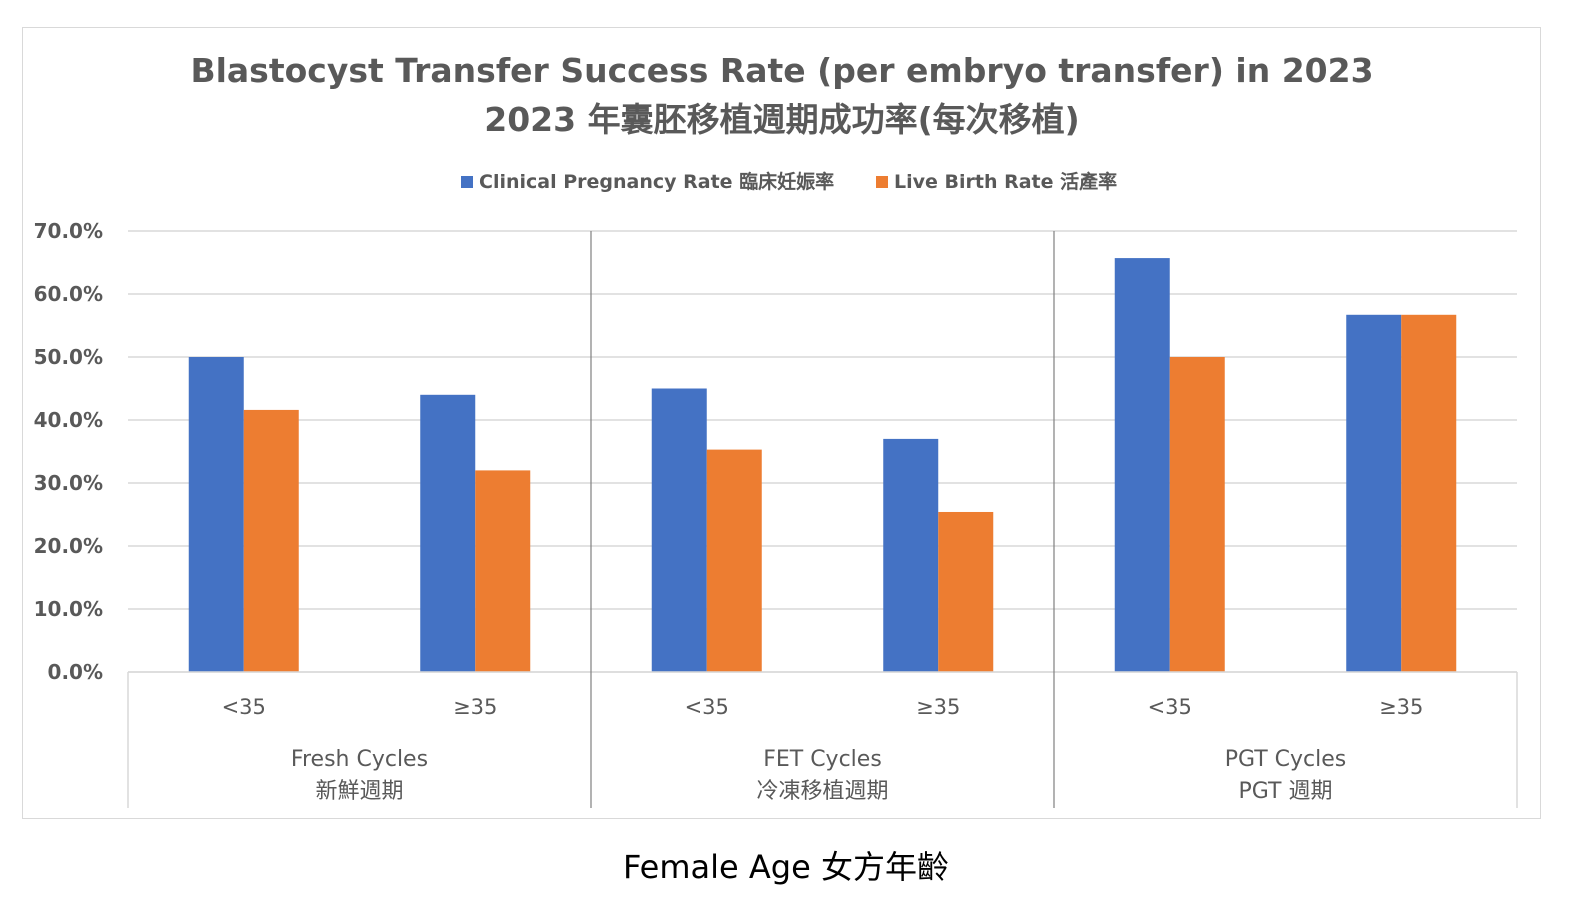 The width and height of the screenshot is (1572, 914). What do you see at coordinates (656, 181) in the screenshot?
I see `legend-label-clinical-pregnancy: Clinical Pregnancy Rate 臨床妊娠率` at bounding box center [656, 181].